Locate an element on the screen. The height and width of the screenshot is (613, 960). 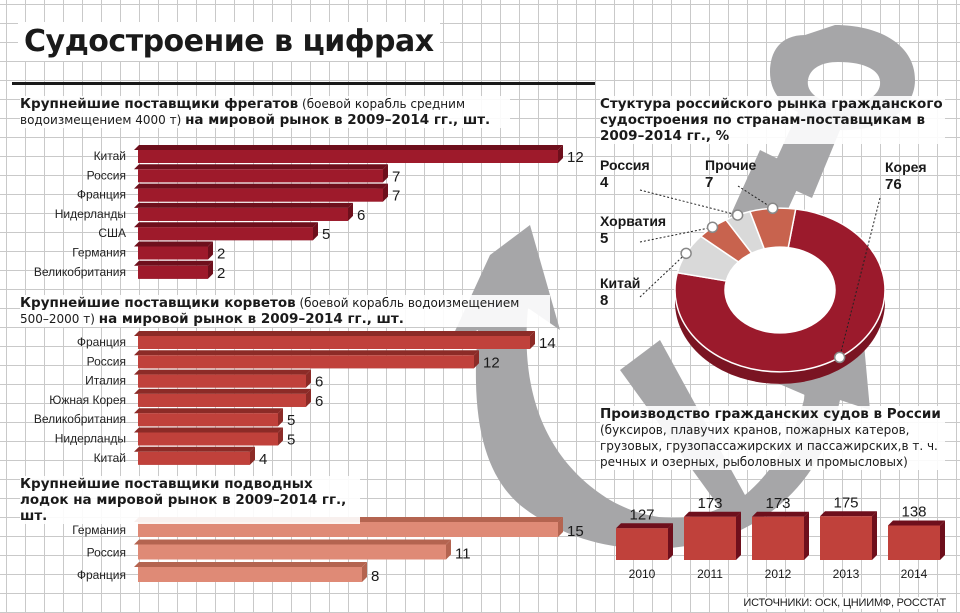
bar-value-label: 2 is located at coordinates (221, 254).